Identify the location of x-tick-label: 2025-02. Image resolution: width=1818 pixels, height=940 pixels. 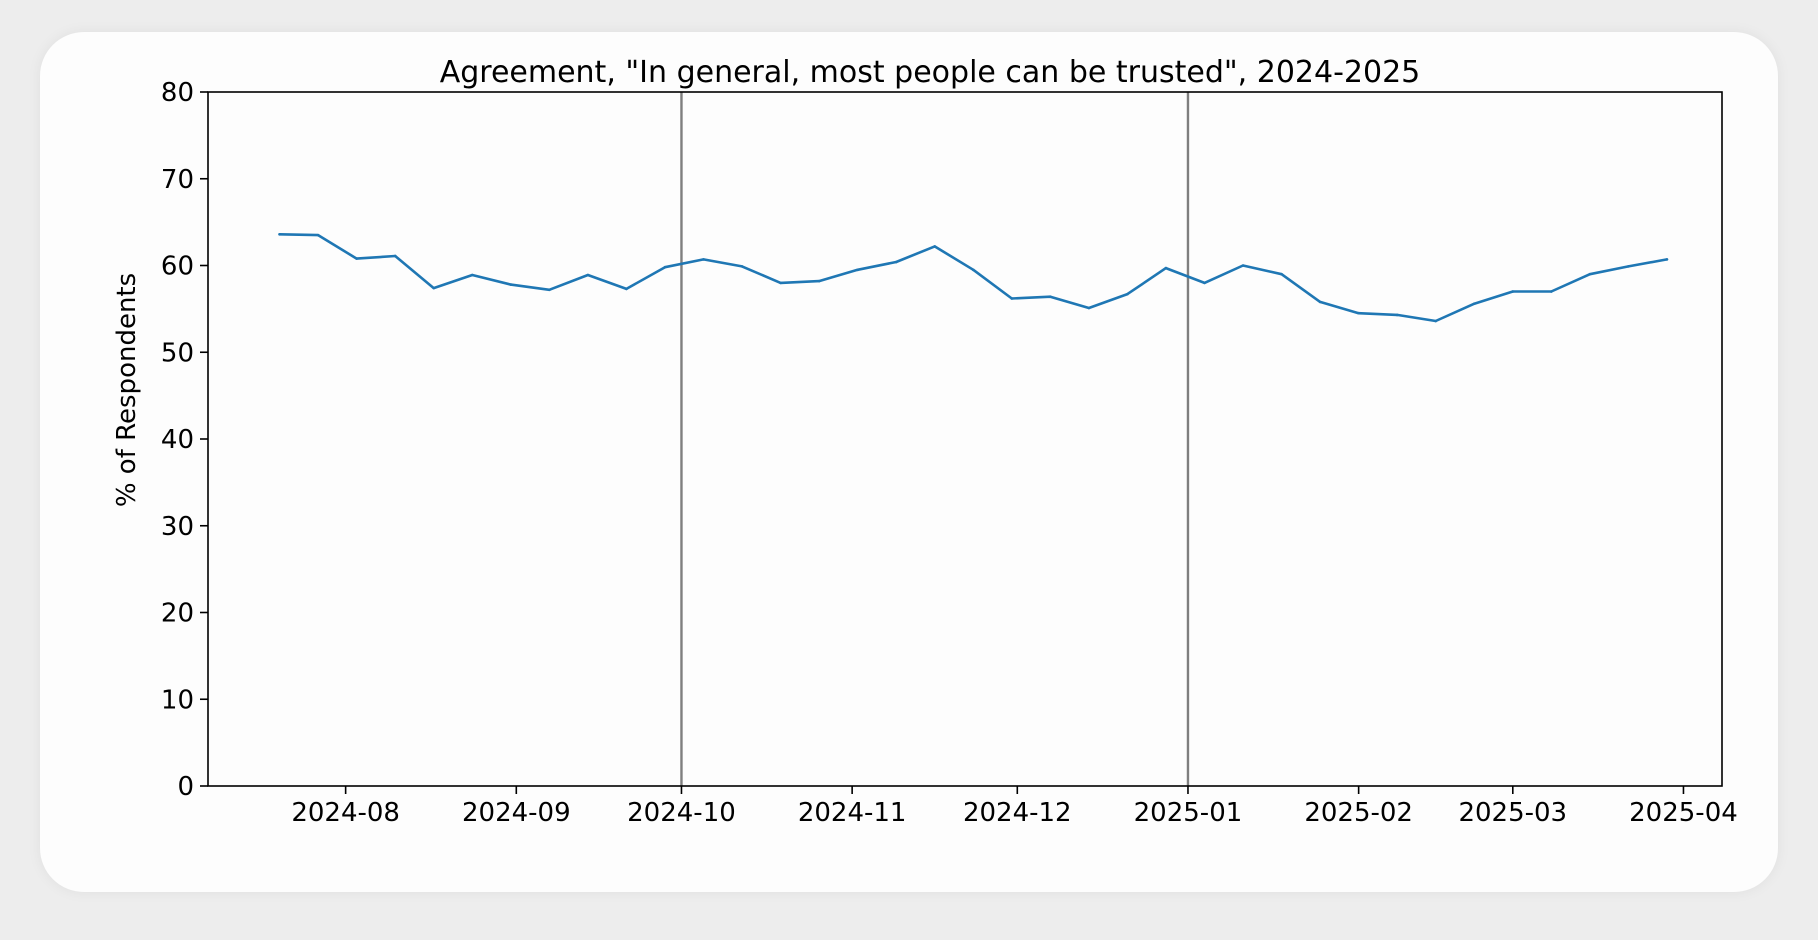
(1358, 813).